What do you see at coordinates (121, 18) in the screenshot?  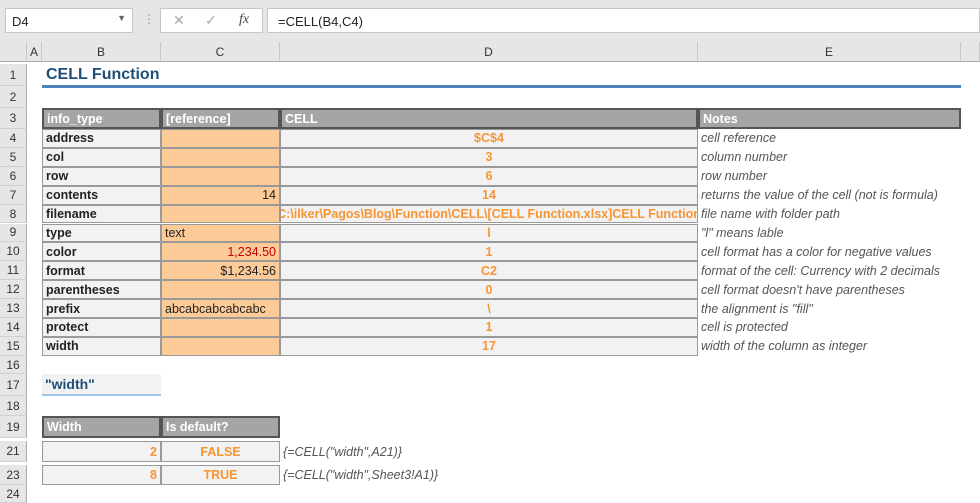 I see `chevron-down-icon: ▼` at bounding box center [121, 18].